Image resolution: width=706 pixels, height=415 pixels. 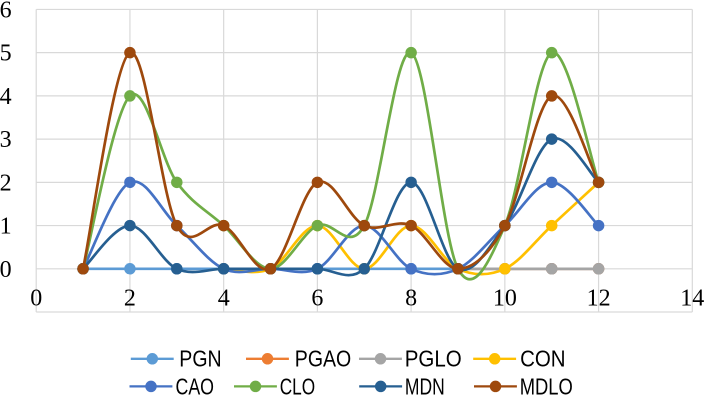 I want to click on svg-text: CLO, so click(x=297, y=386).